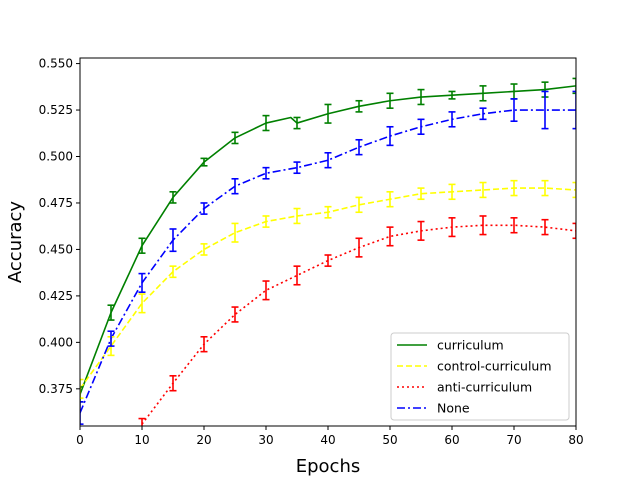 This screenshot has height=480, width=640. I want to click on legend-label-anti-curriculum: anti-curriculum, so click(484, 387).